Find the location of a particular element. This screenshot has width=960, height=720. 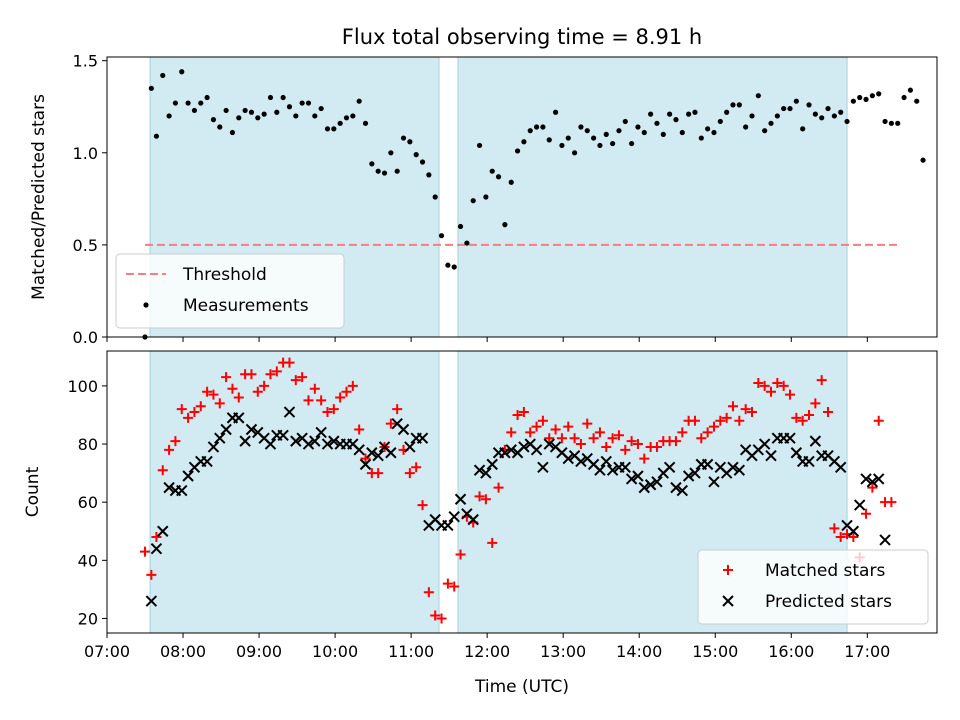

bottom-y-tick-label: 60 is located at coordinates (88, 502).